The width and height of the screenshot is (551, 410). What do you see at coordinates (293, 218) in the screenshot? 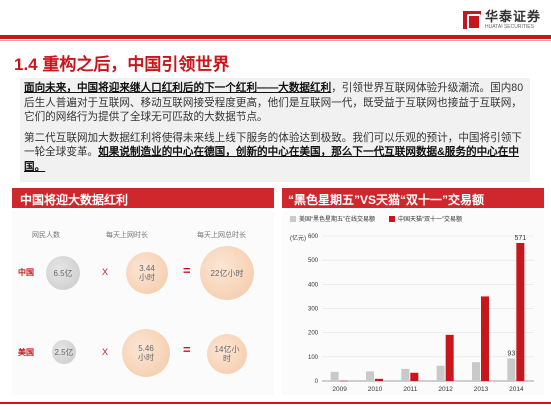
I see `legend-swatch-usa` at bounding box center [293, 218].